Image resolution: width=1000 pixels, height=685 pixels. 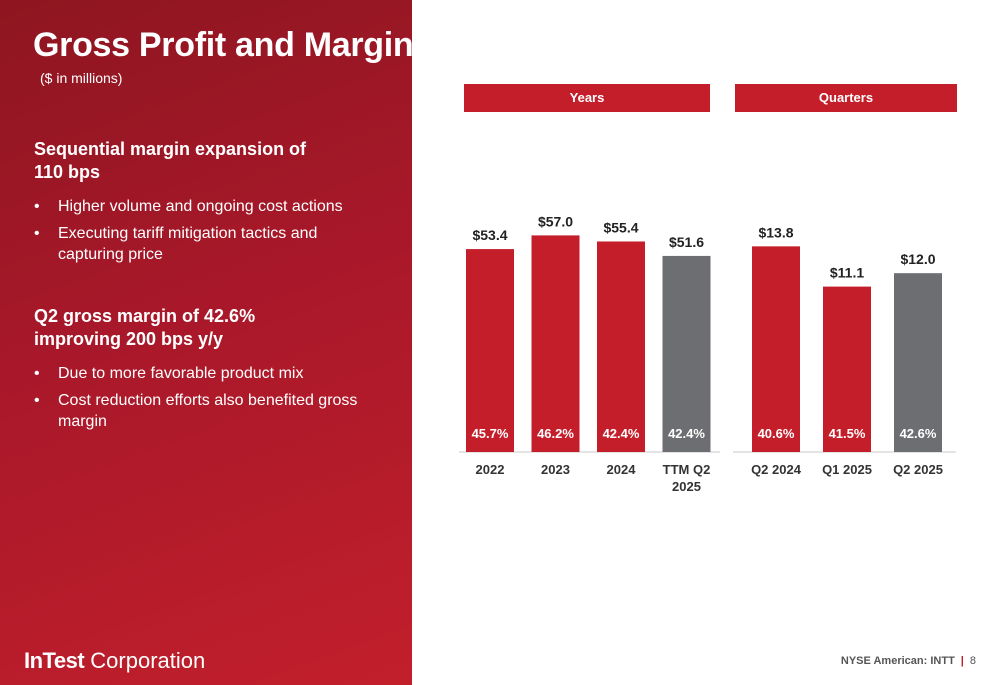 What do you see at coordinates (555, 221) in the screenshot?
I see `value-label: $57.0` at bounding box center [555, 221].